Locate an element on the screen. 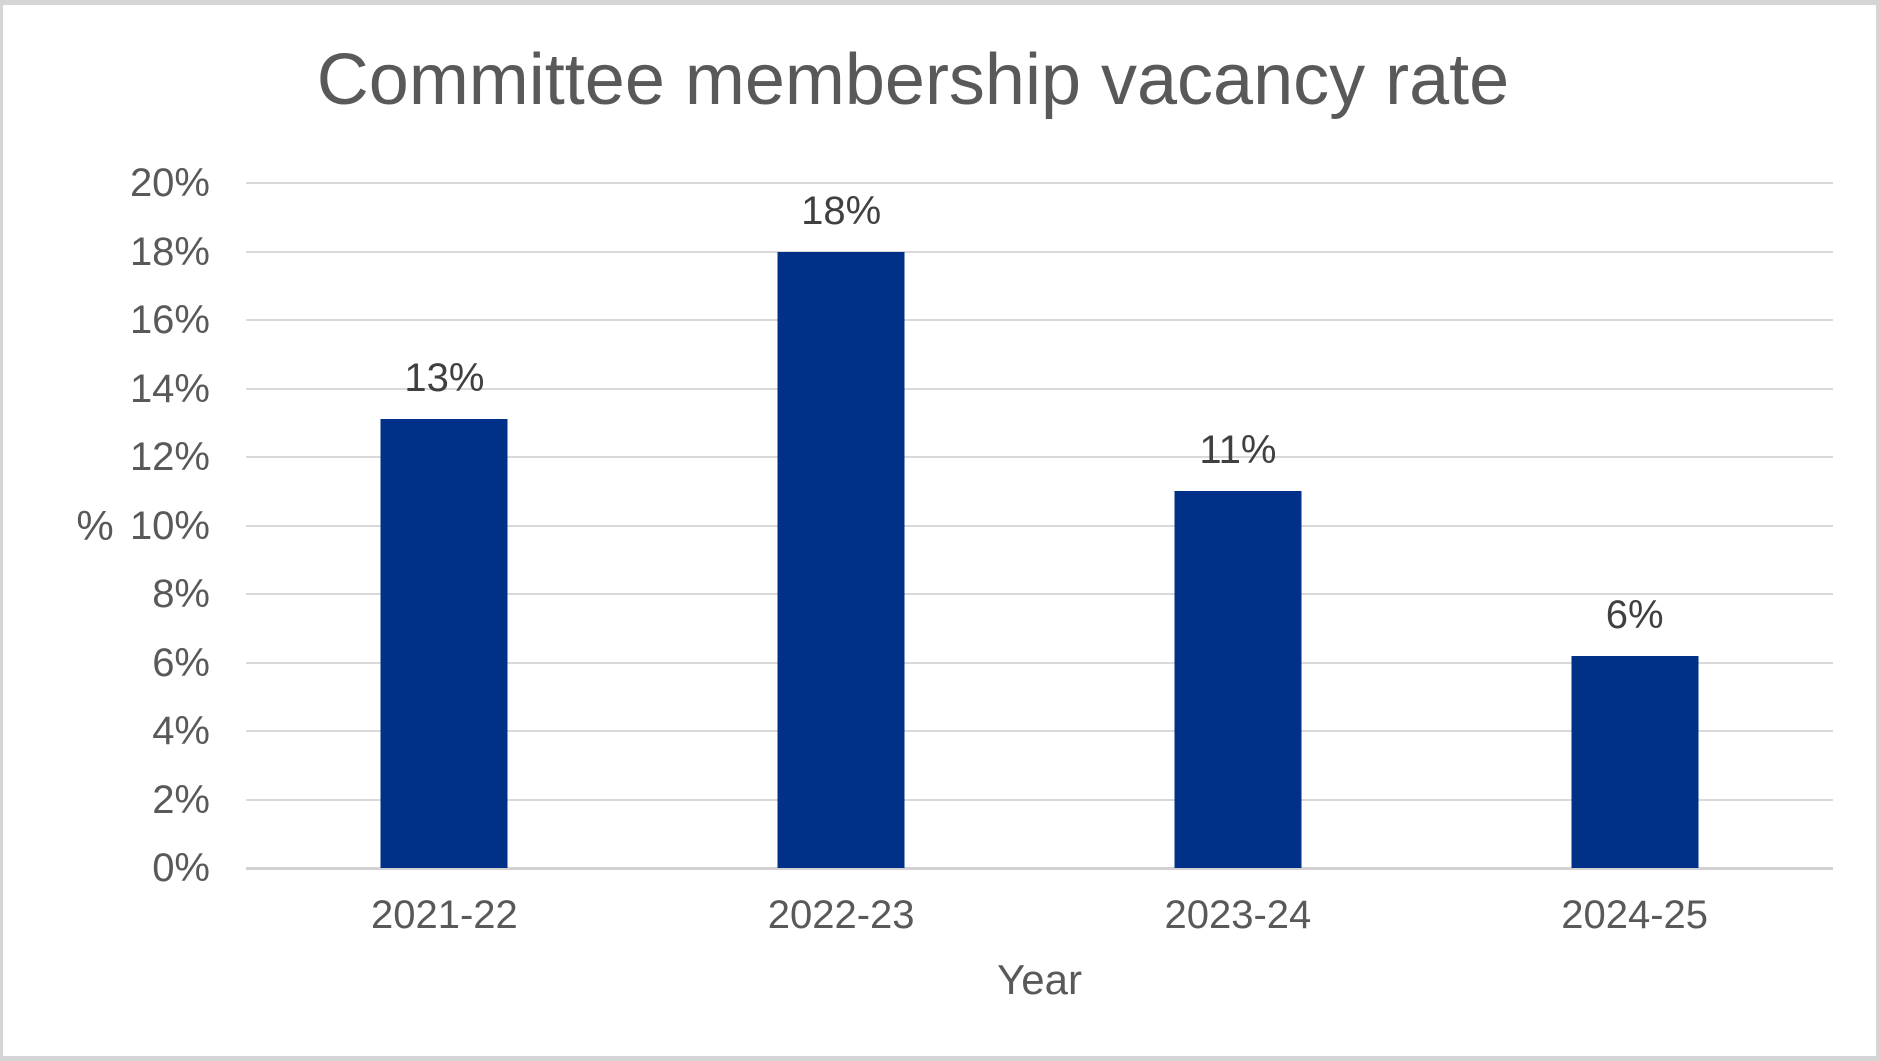 The image size is (1879, 1061). x-tick-label: 2022-23 is located at coordinates (841, 915).